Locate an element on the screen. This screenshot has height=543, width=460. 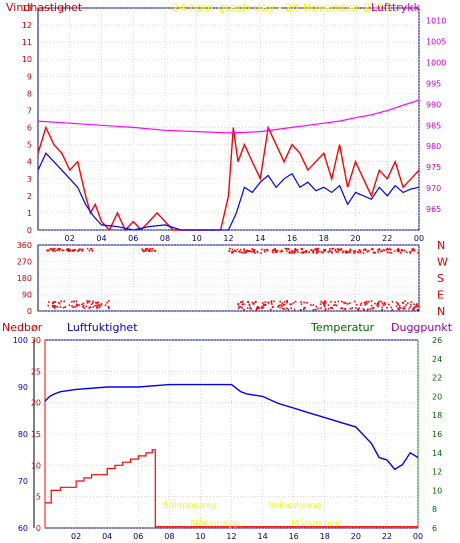
pressure-y-tick-label: 980 is located at coordinates (433, 146).